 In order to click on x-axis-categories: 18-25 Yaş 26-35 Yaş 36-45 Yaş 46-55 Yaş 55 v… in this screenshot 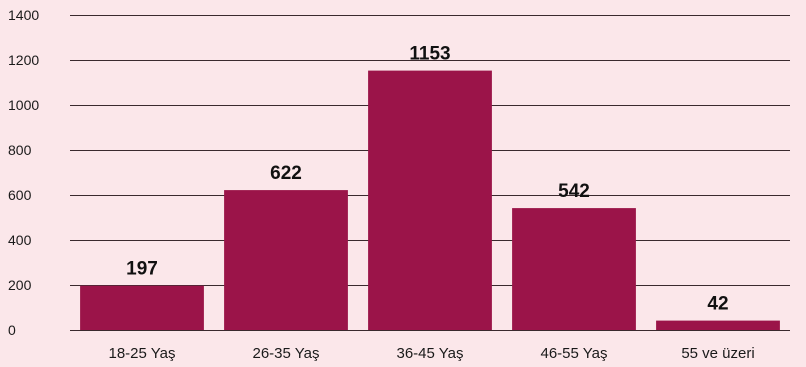, I will do `click(432, 353)`.